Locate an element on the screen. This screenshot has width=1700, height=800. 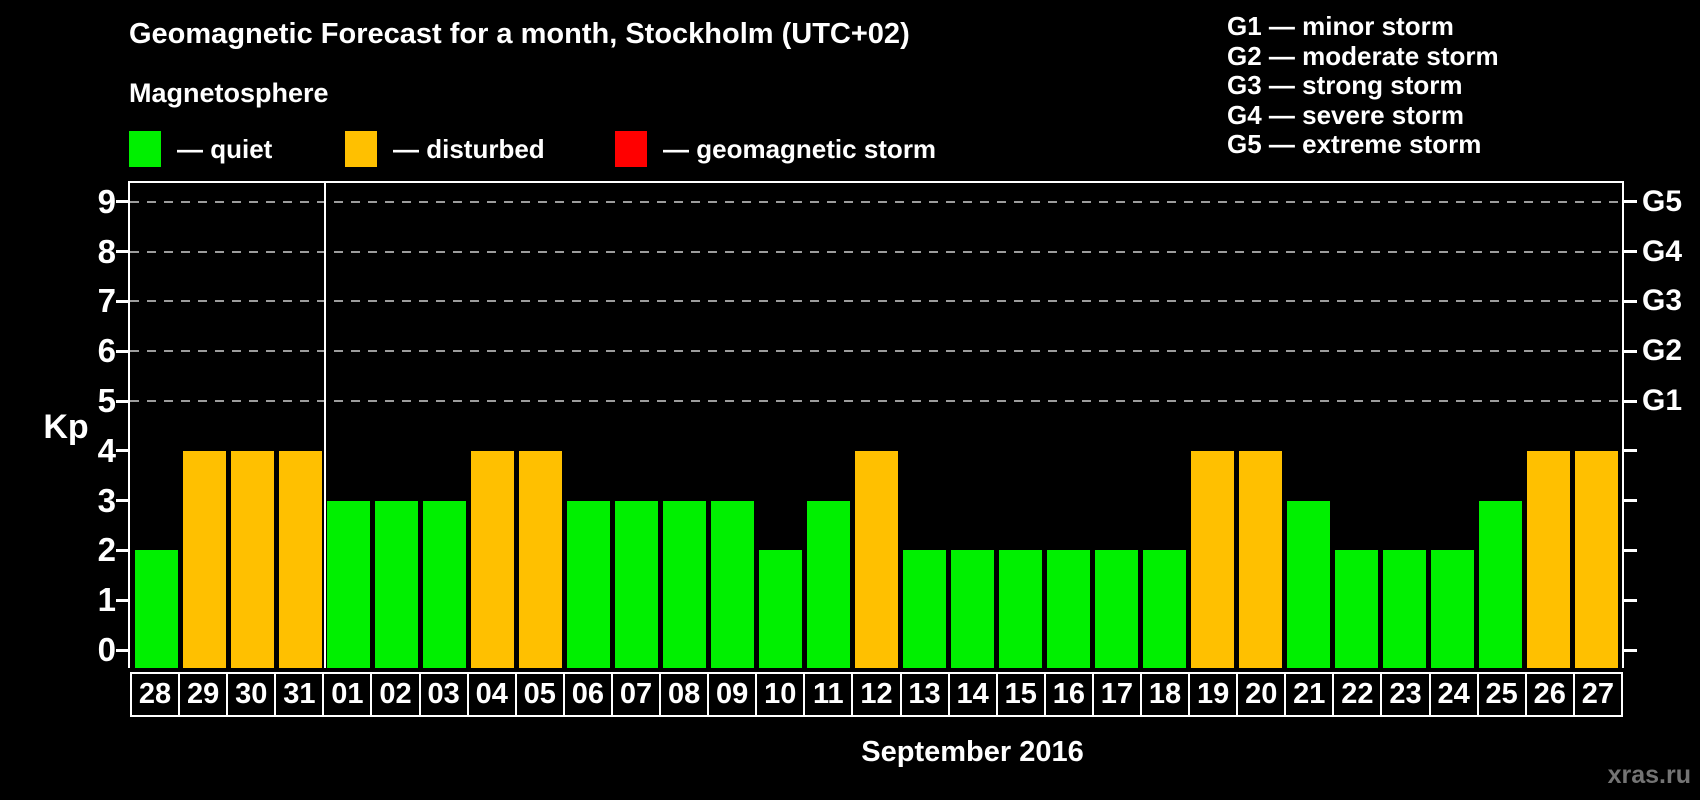
y-axis-label: Kp is located at coordinates (66, 427).